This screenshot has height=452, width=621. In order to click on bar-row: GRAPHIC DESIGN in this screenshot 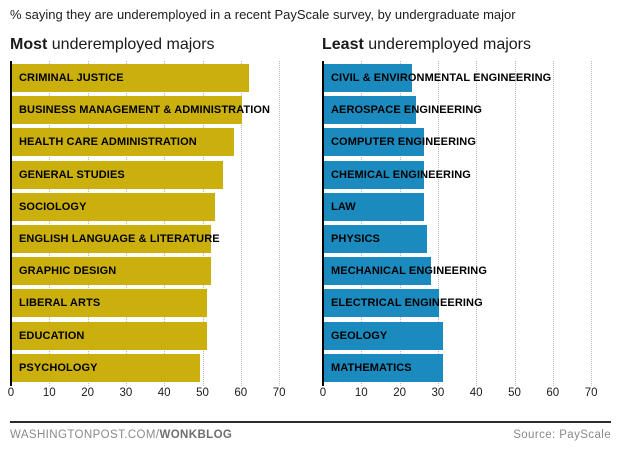, I will do `click(159, 271)`.